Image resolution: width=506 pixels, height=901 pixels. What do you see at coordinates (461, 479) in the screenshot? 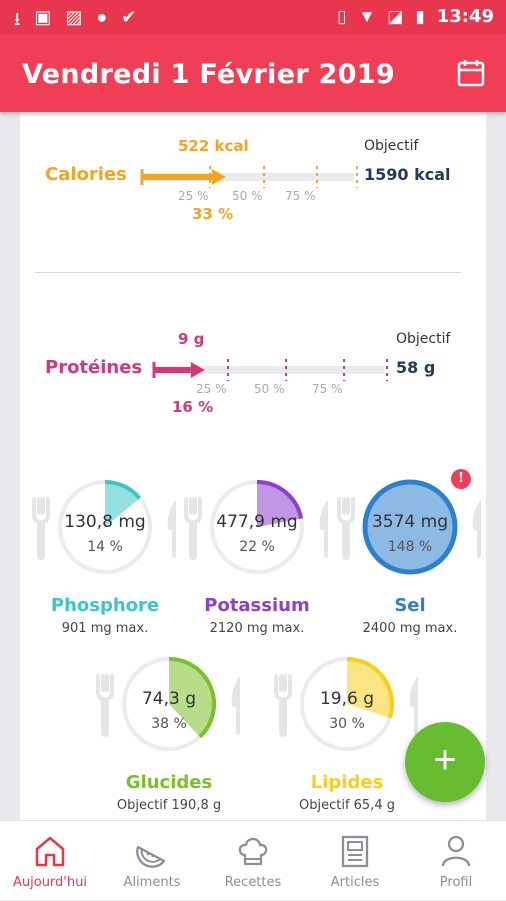
I see `alert-badge: !` at bounding box center [461, 479].